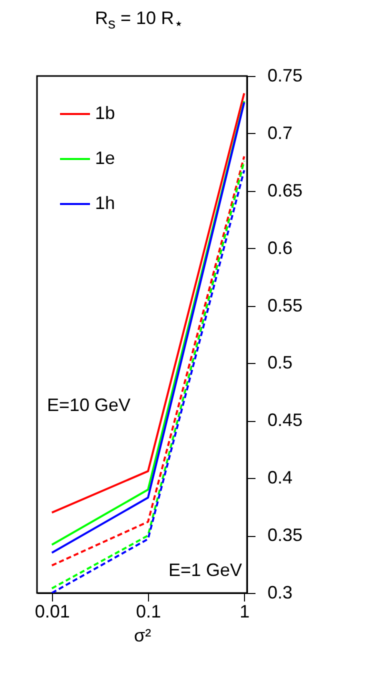 Image resolution: width=375 pixels, height=682 pixels. Describe the element at coordinates (52, 612) in the screenshot. I see `x-tick-label: 0.01` at that location.